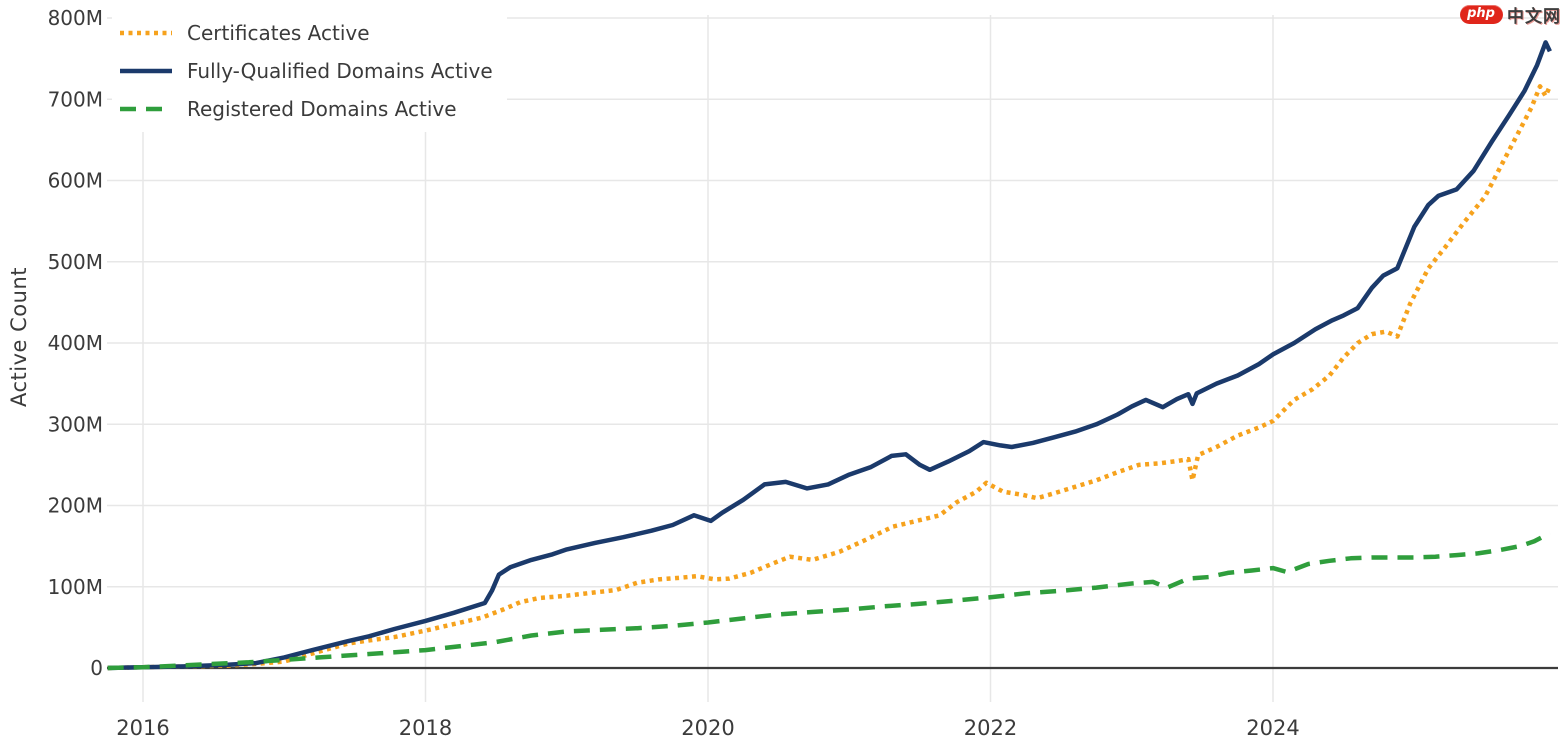 The width and height of the screenshot is (1565, 748). What do you see at coordinates (75, 587) in the screenshot?
I see `y-tick-label: 100M` at bounding box center [75, 587].